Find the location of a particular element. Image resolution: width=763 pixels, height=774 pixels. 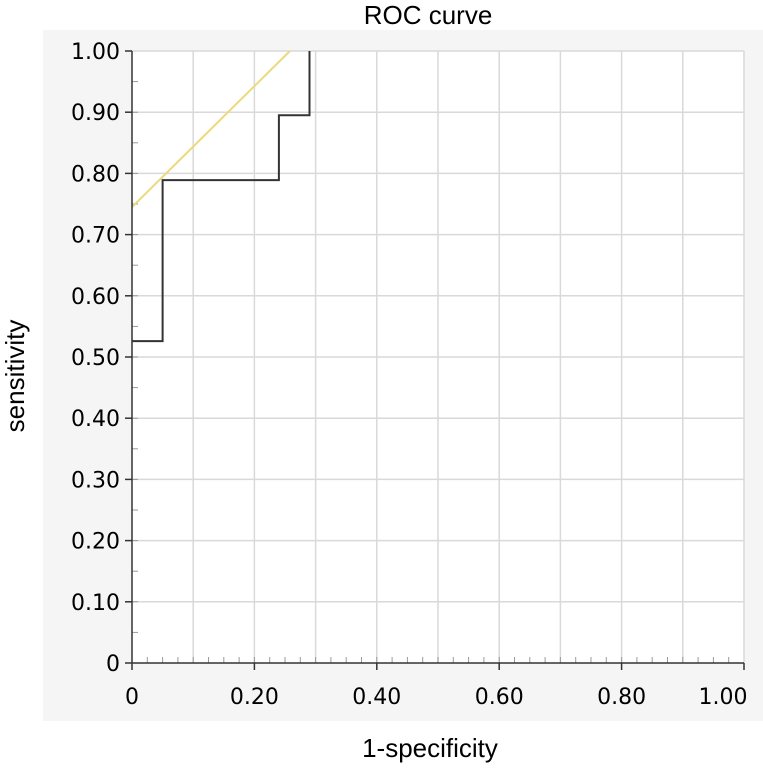

y-tick-label: 0.60 is located at coordinates (95, 297).